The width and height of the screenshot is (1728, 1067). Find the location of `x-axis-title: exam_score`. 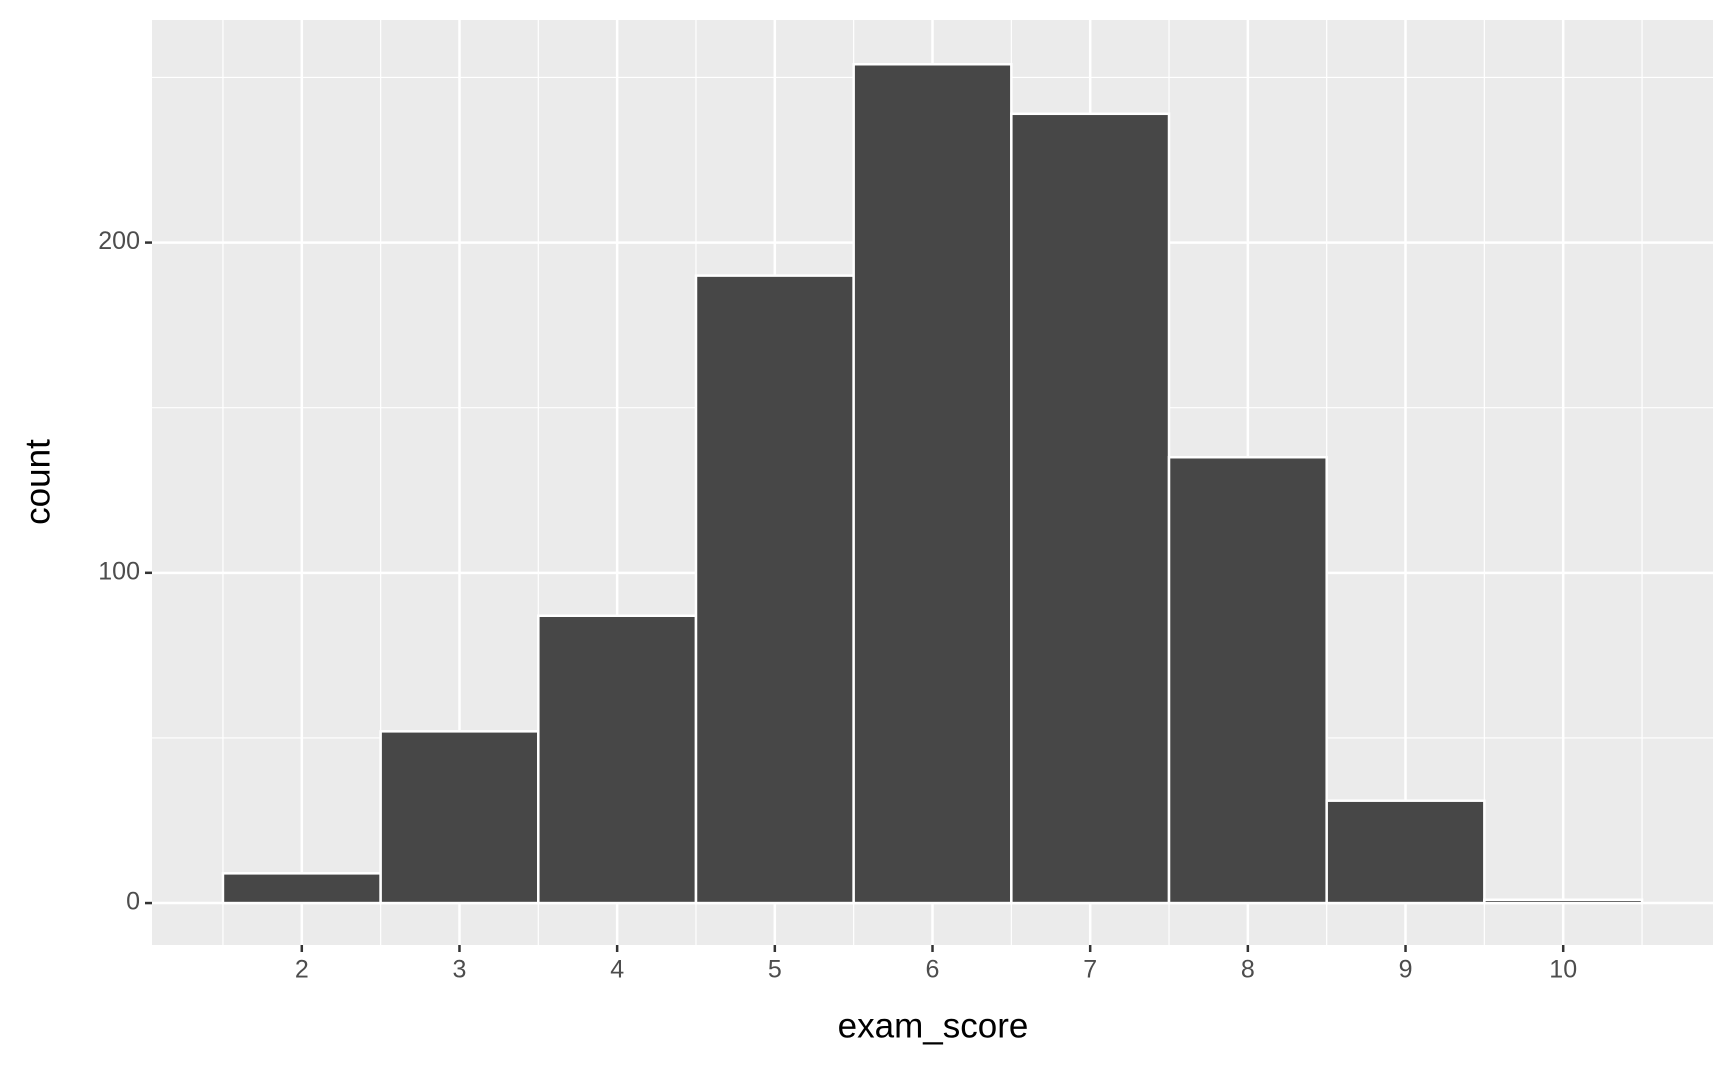

x-axis-title: exam_score is located at coordinates (933, 1025).